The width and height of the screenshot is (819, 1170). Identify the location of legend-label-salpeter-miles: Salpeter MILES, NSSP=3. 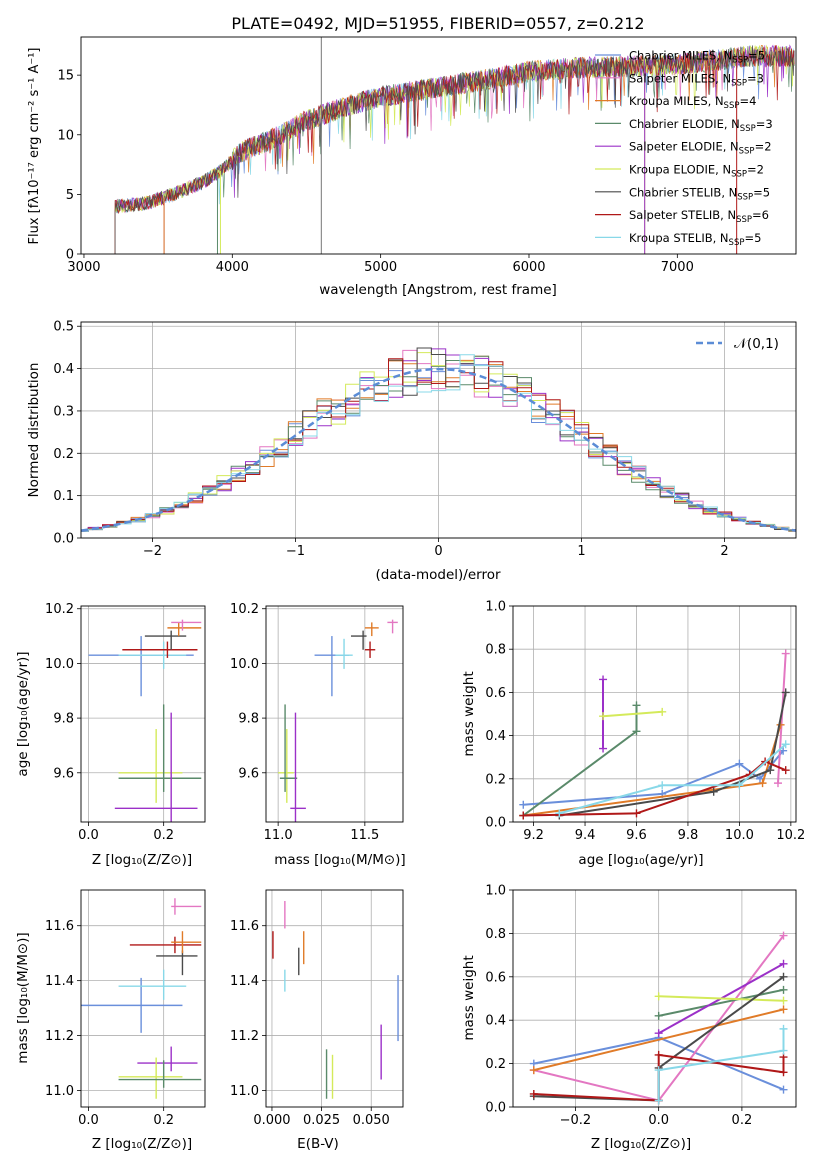
(696, 79).